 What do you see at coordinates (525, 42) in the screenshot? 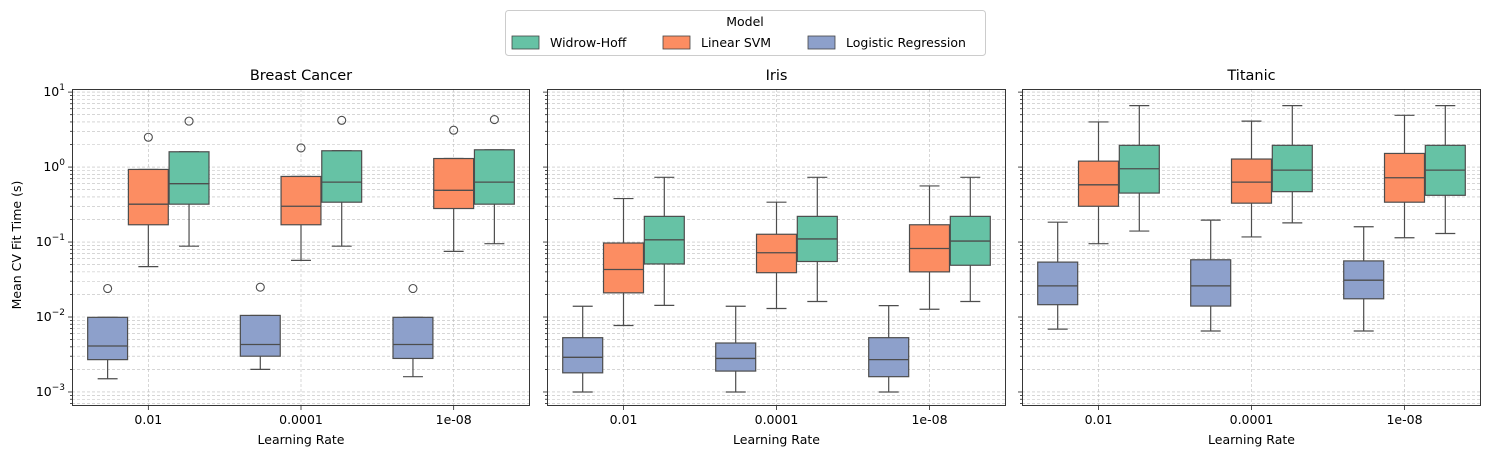
I see `legend-swatch-widrow-hoff` at bounding box center [525, 42].